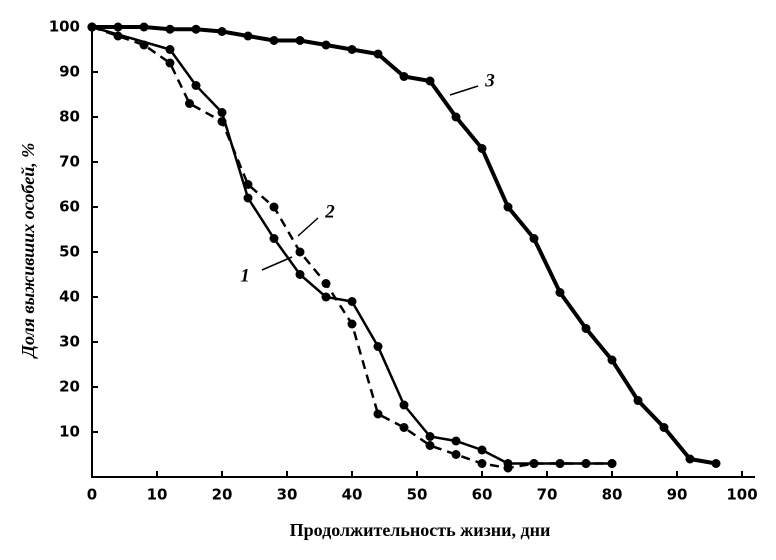 This screenshot has height=560, width=776. What do you see at coordinates (612, 495) in the screenshot?
I see `x-tick-label: 80` at bounding box center [612, 495].